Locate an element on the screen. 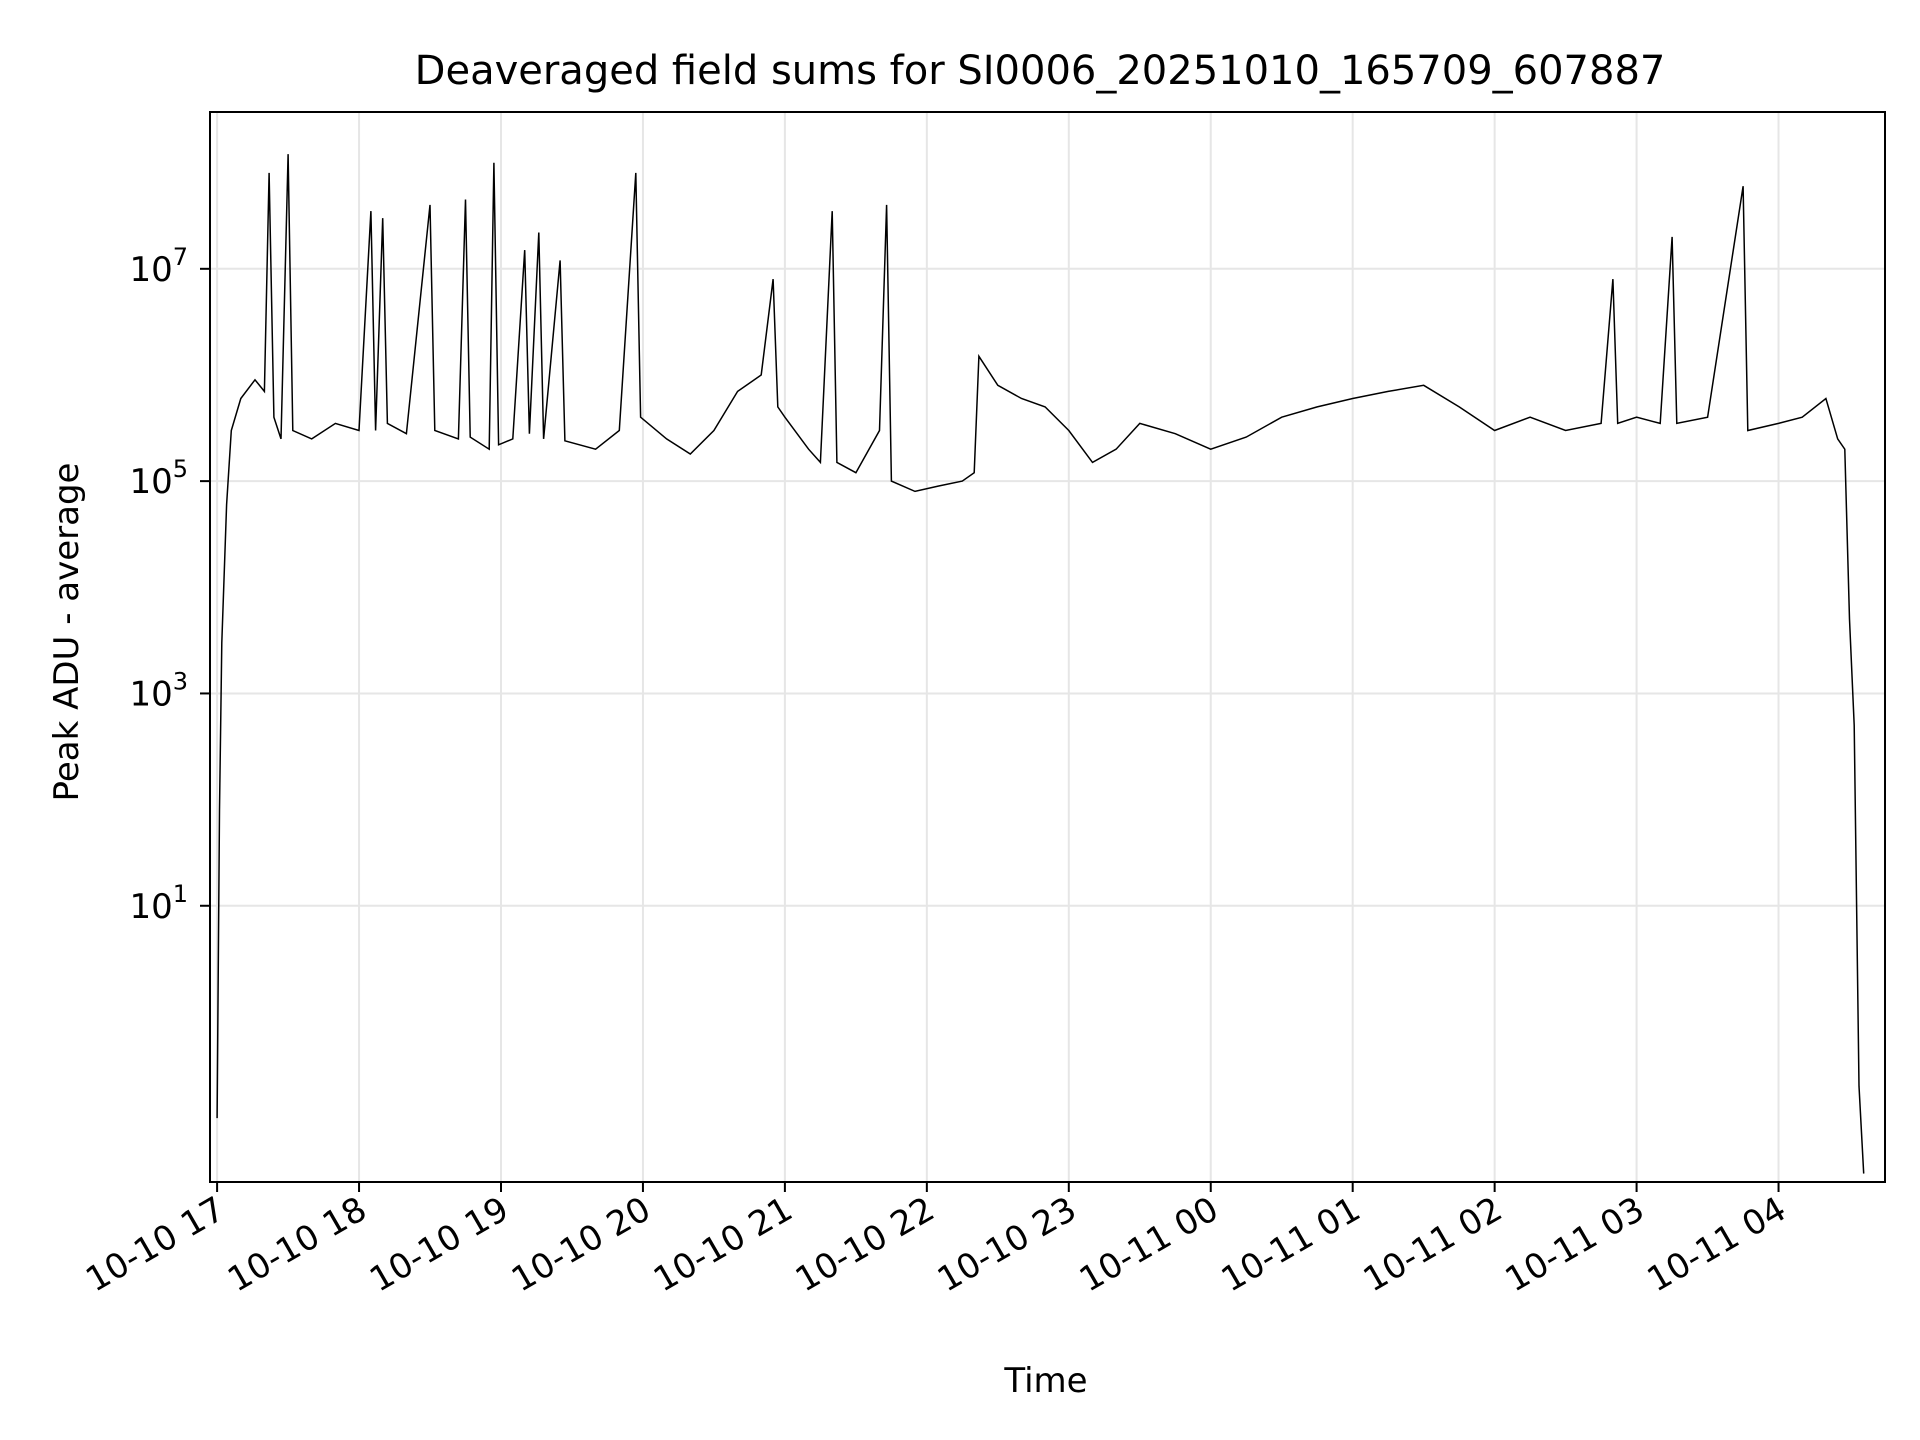  y-tick-label: 10⁷ is located at coordinates (158, 266).